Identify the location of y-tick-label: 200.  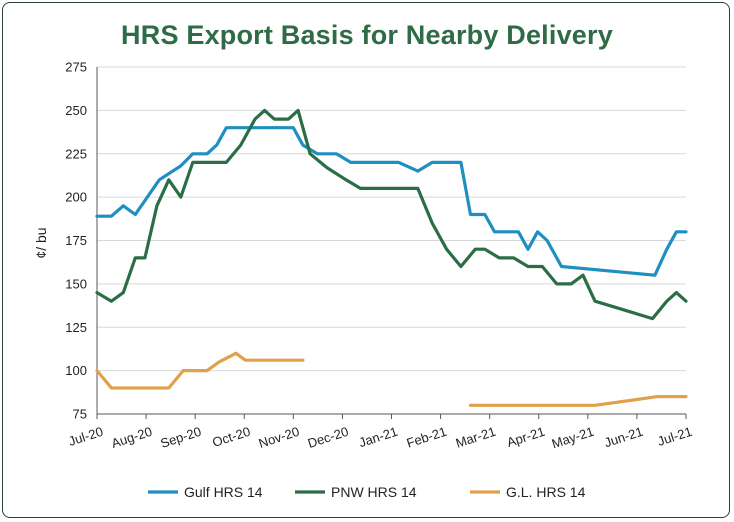
(76, 197).